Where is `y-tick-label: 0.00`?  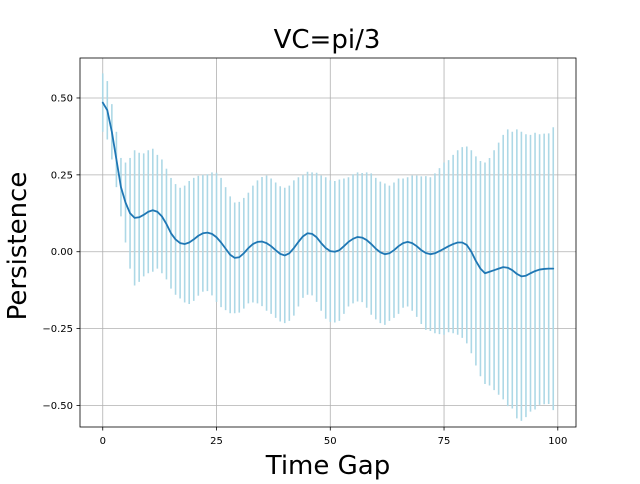 y-tick-label: 0.00 is located at coordinates (62, 252).